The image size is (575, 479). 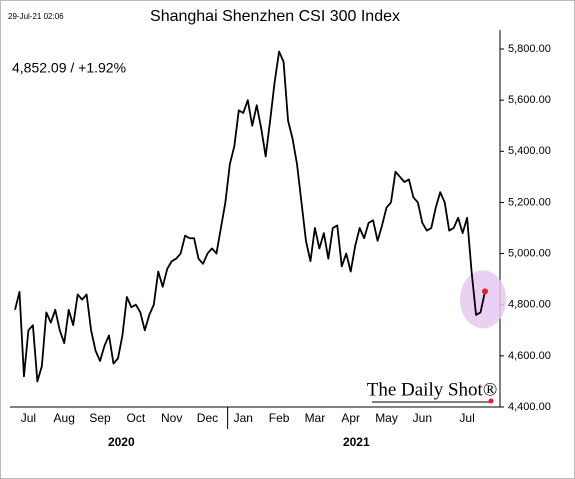 What do you see at coordinates (529, 356) in the screenshot?
I see `y-tick-label: 4,600.00` at bounding box center [529, 356].